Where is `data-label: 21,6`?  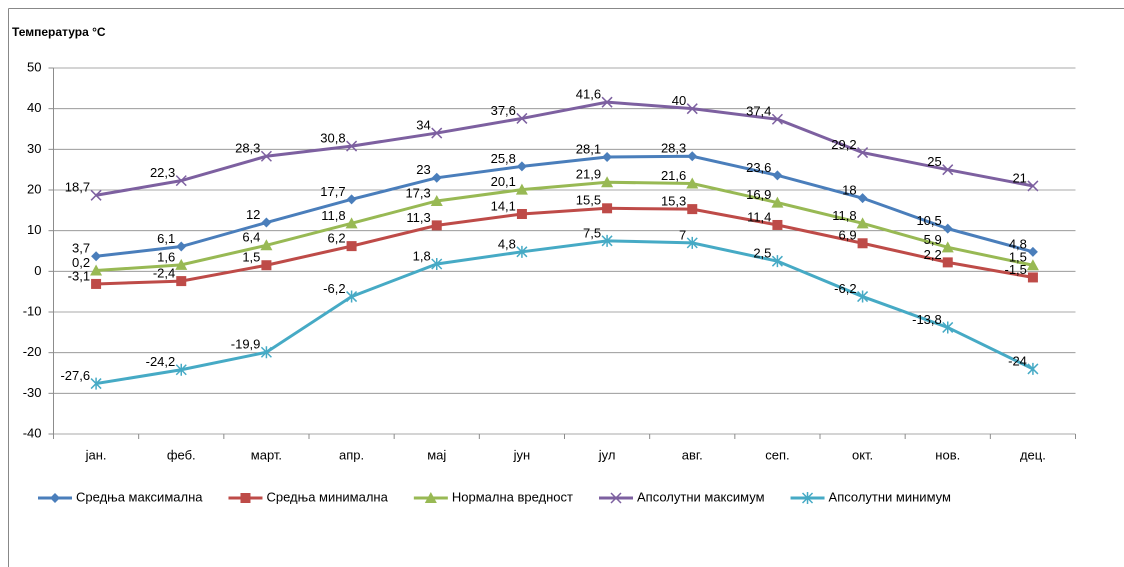
data-label: 21,6 is located at coordinates (673, 175).